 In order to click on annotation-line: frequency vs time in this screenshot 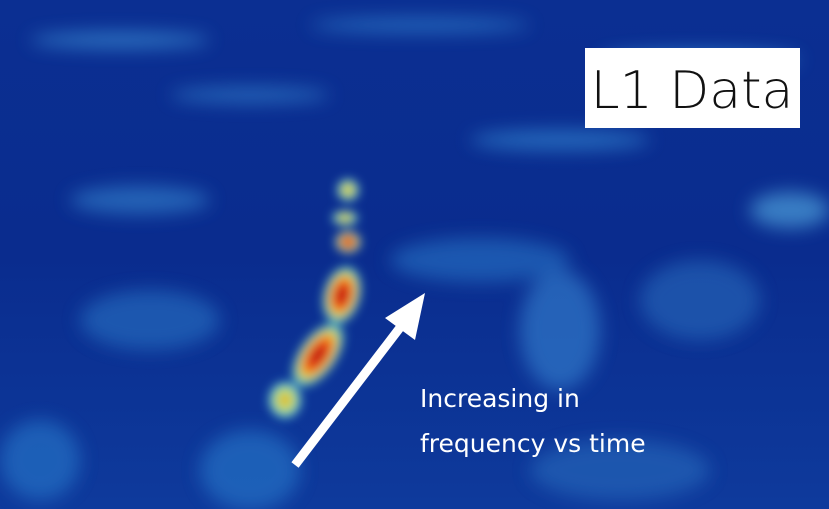, I will do `click(533, 443)`.